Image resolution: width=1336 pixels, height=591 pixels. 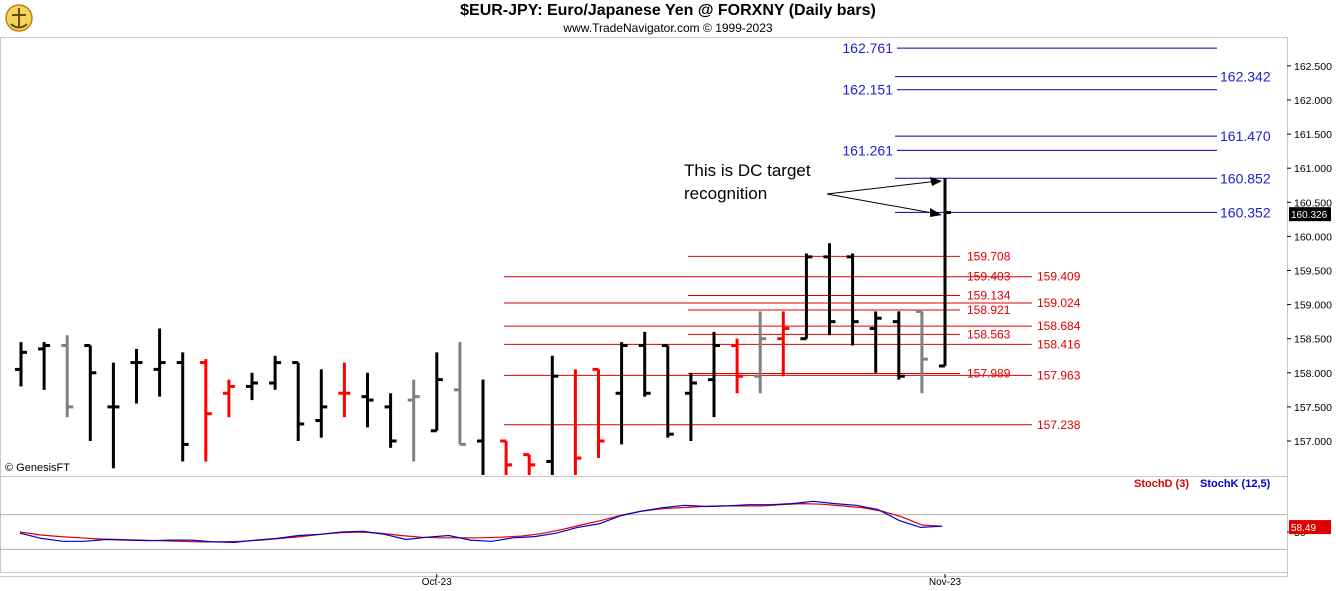 I want to click on price-tick-label: 159.500, so click(x=1313, y=272).